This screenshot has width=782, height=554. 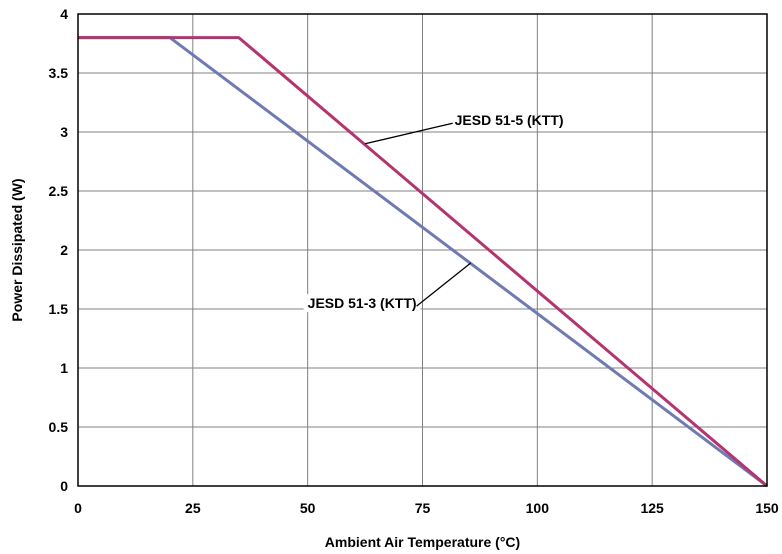 I want to click on x-axis-ticks: 0 25 50 75 100 125 150, so click(x=426, y=508).